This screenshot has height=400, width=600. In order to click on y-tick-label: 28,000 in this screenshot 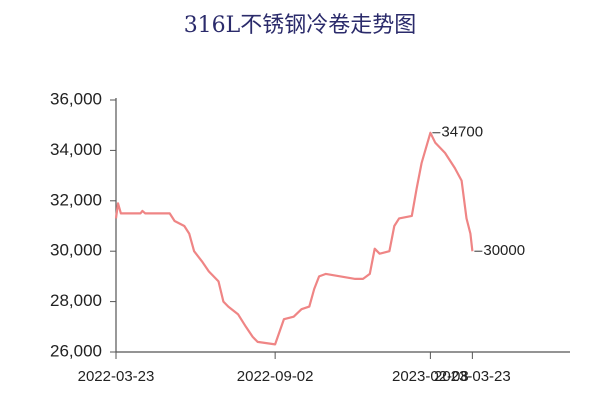, I will do `click(76, 300)`.